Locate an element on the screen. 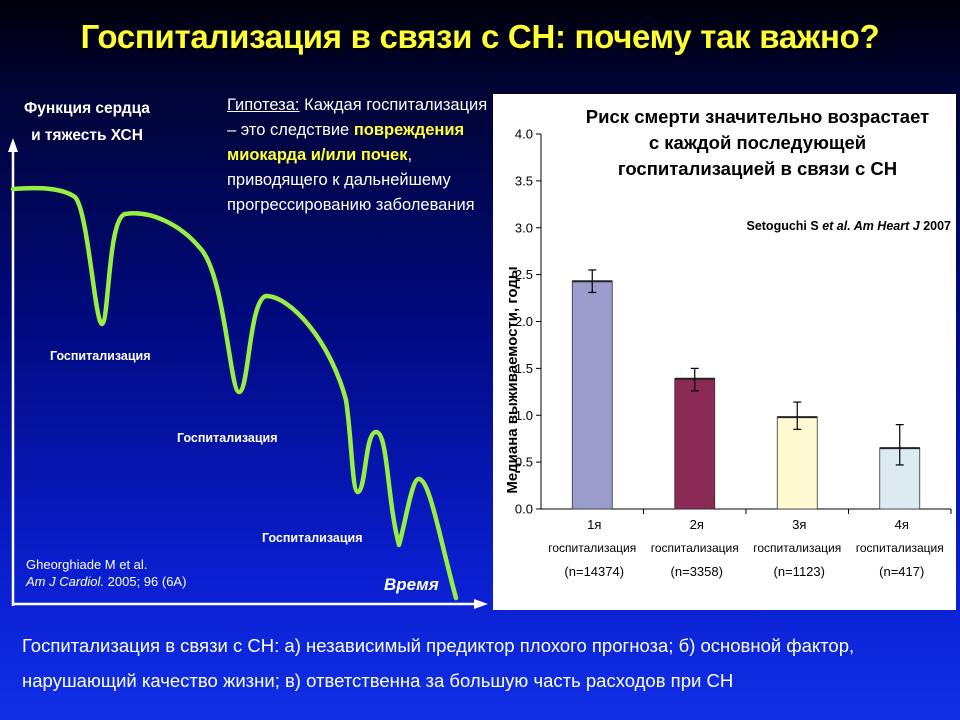 The height and width of the screenshot is (720, 960). left-citation-details: 2005; 96 (6A) is located at coordinates (145, 581).